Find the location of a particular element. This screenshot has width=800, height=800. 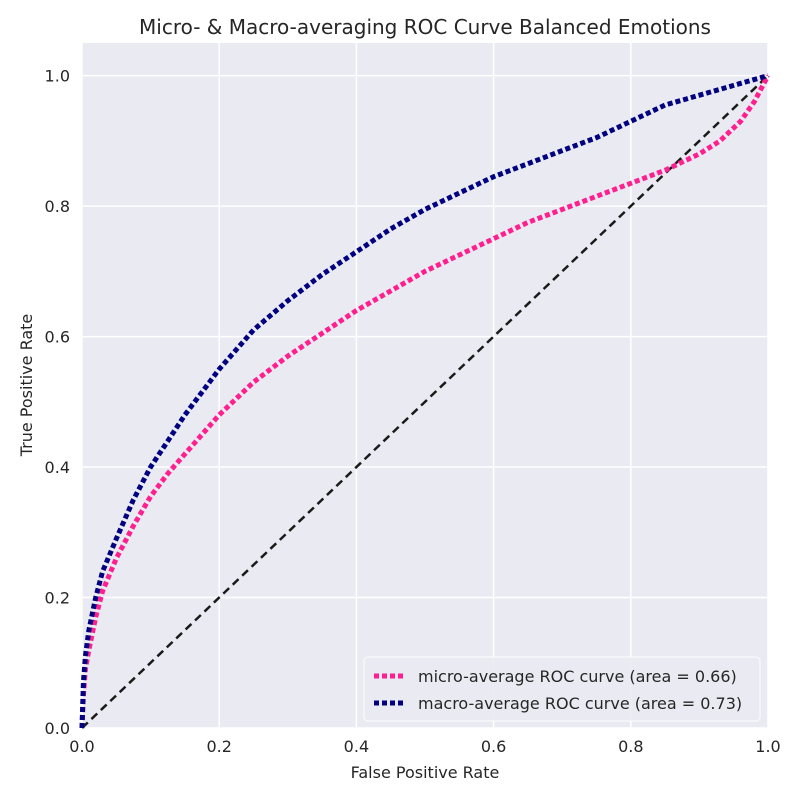

x-tick-labels: 0.0 0.2 0.4 0.6 0.8 1.0 is located at coordinates (424, 746).